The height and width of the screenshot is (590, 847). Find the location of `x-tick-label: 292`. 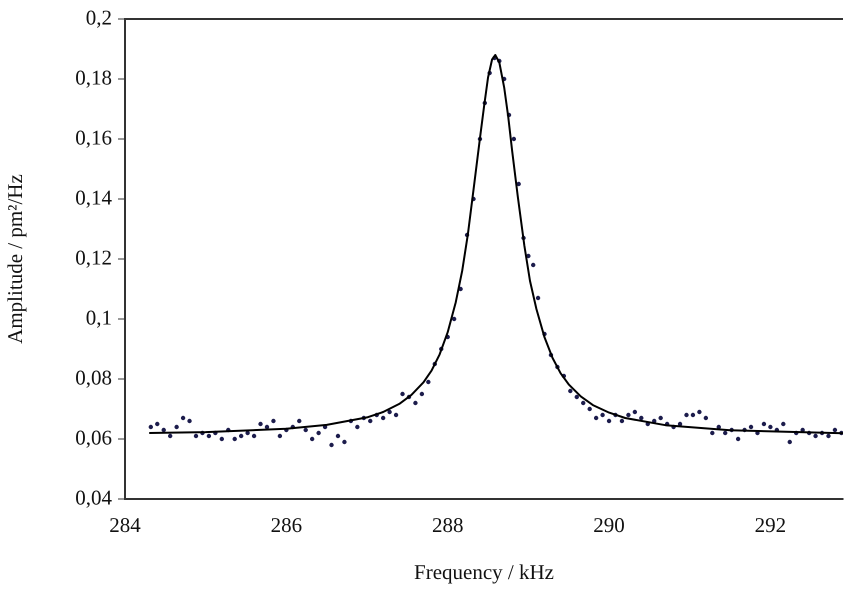

x-tick-label: 292 is located at coordinates (770, 525).